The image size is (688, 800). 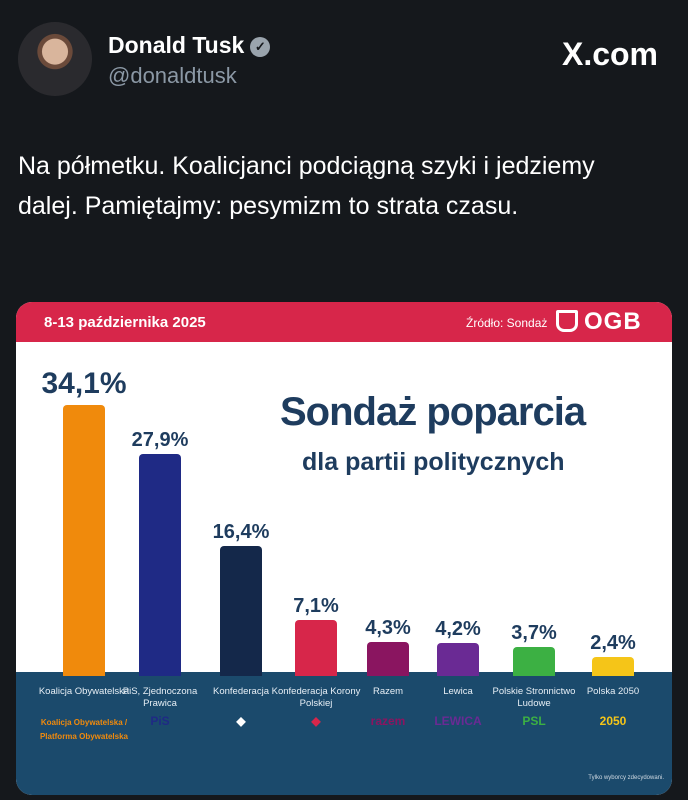 What do you see at coordinates (613, 642) in the screenshot?
I see `value-label: 2,4%` at bounding box center [613, 642].